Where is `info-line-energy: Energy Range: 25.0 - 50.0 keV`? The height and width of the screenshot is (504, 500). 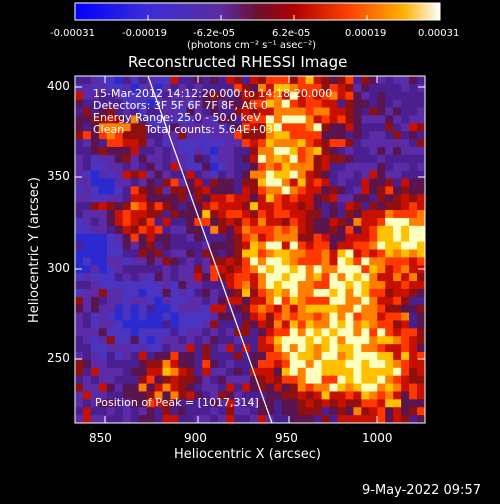
info-line-energy: Energy Range: 25.0 - 50.0 keV is located at coordinates (177, 117).